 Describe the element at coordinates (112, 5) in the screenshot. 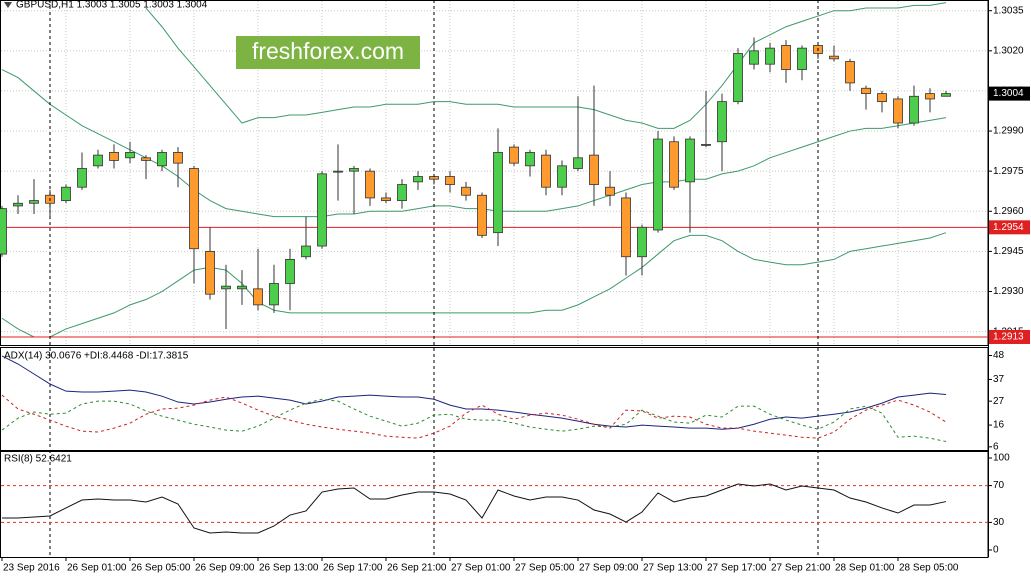

I see `panel-title: GBPUSD,H1 1.3003 1.3005 1.3003 1.3004` at that location.